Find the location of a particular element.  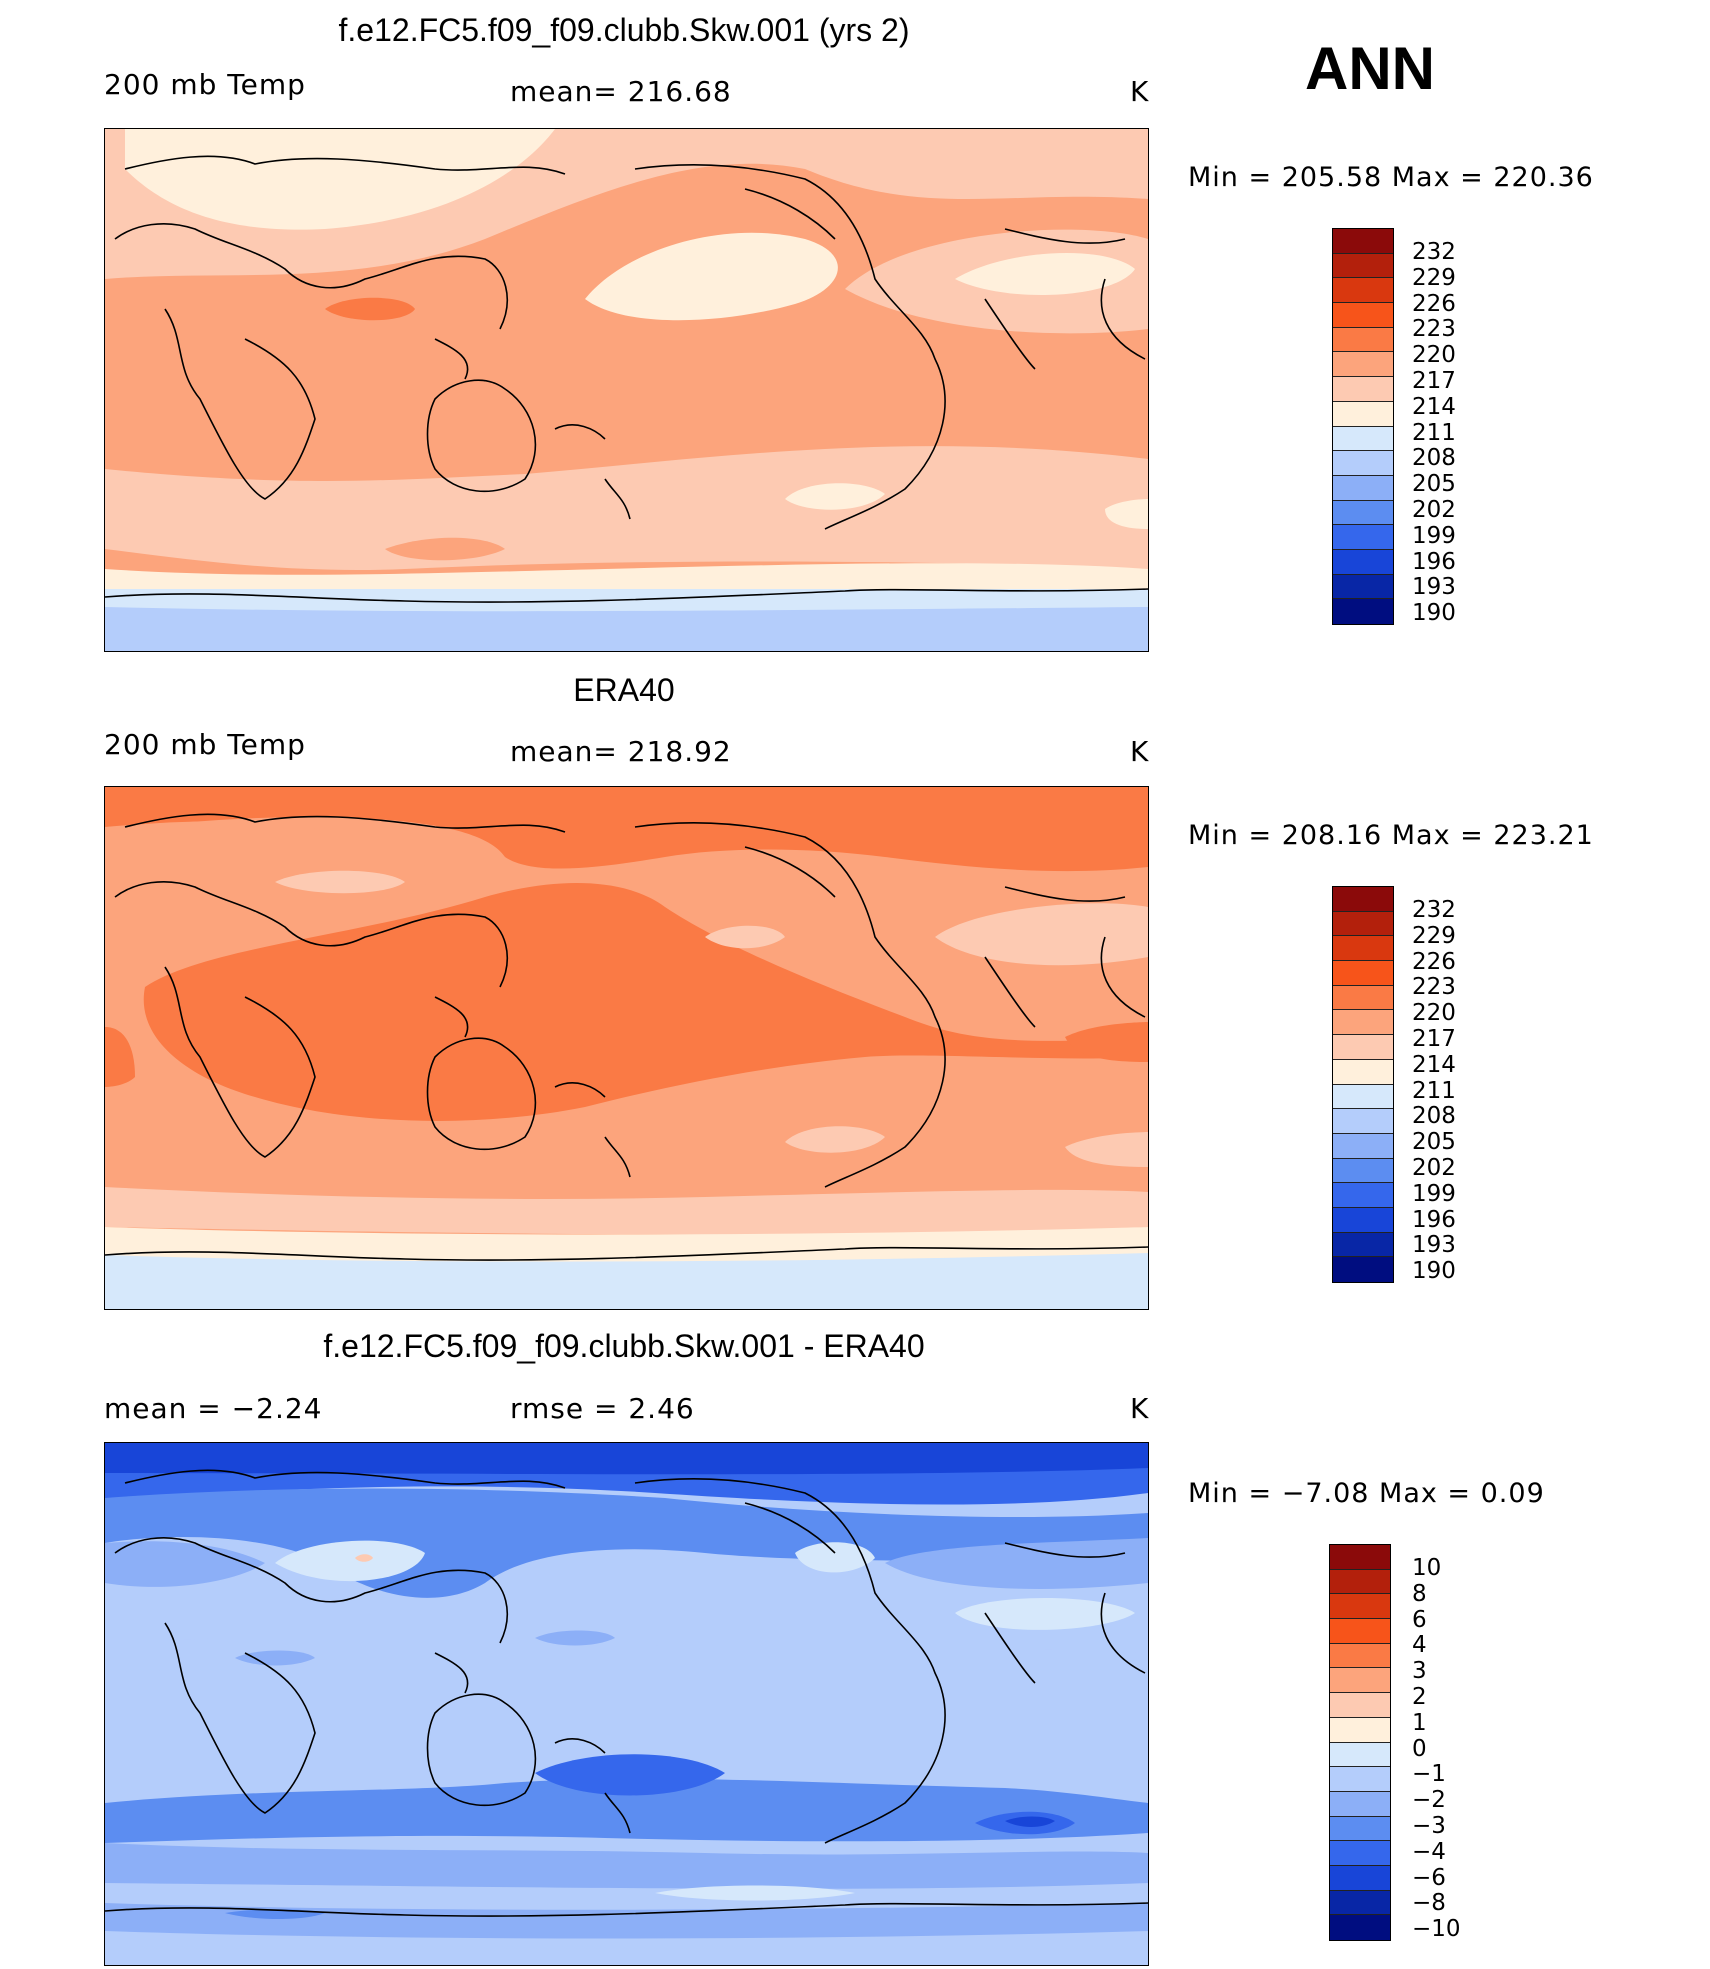

panel3-rmse-label: rmse = 2.46 is located at coordinates (602, 1408).